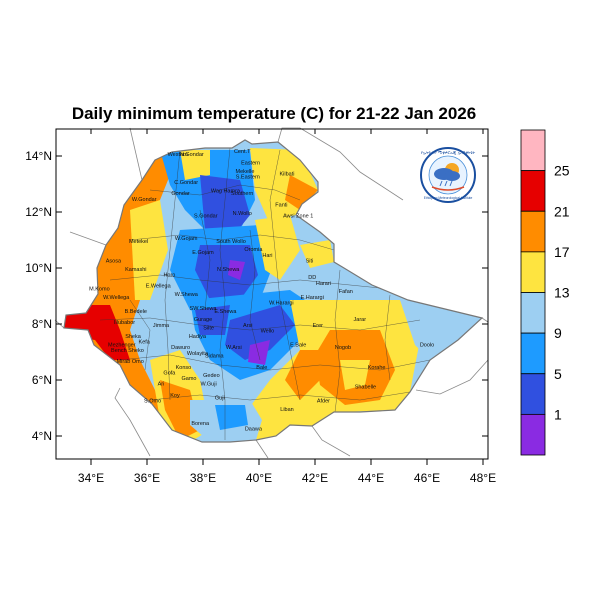  Describe the element at coordinates (122, 345) in the screenshot. I see `zone-label: Mezhenger` at that location.